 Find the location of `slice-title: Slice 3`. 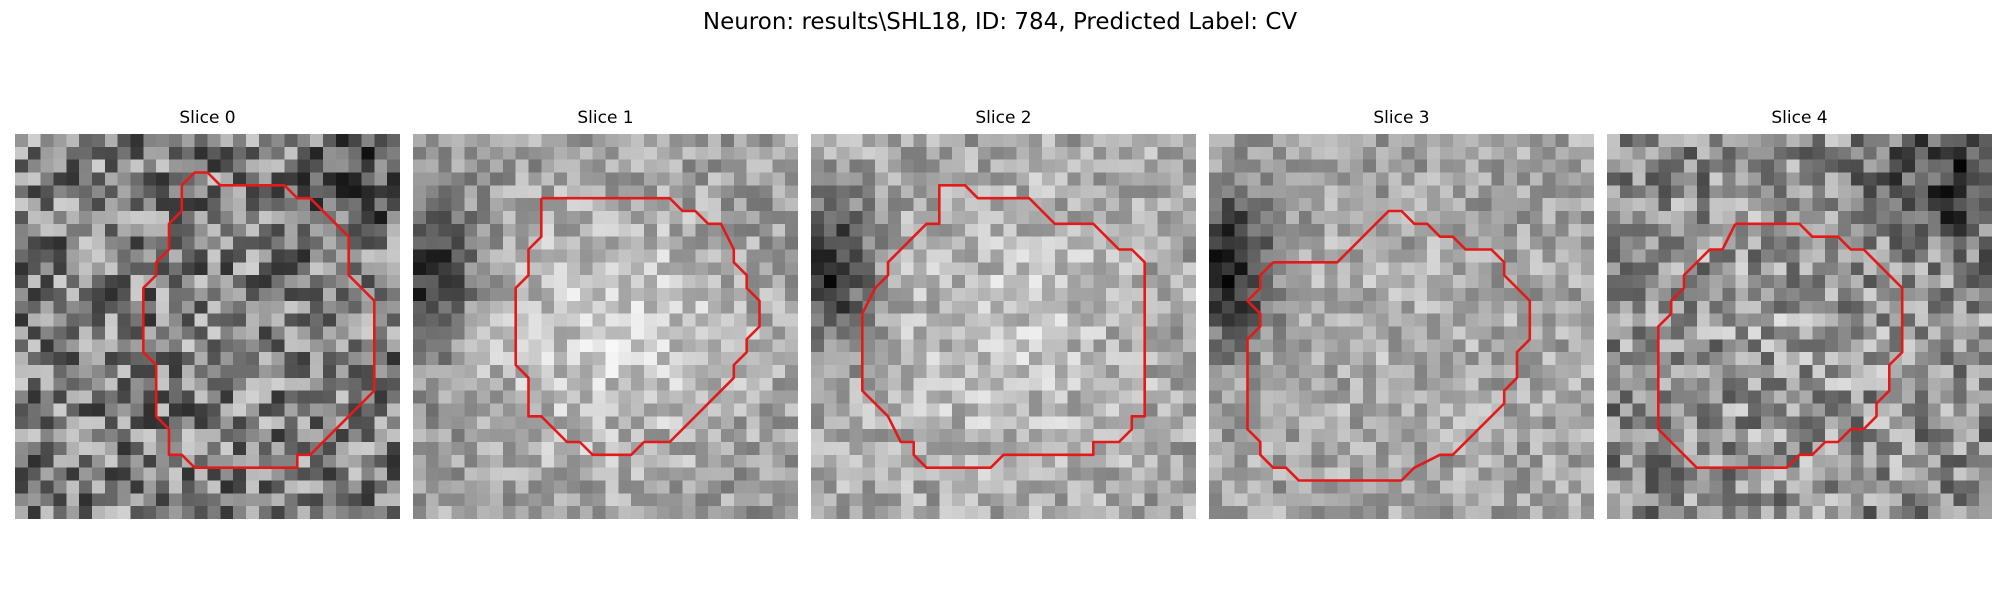

slice-title: Slice 3 is located at coordinates (1401, 118).